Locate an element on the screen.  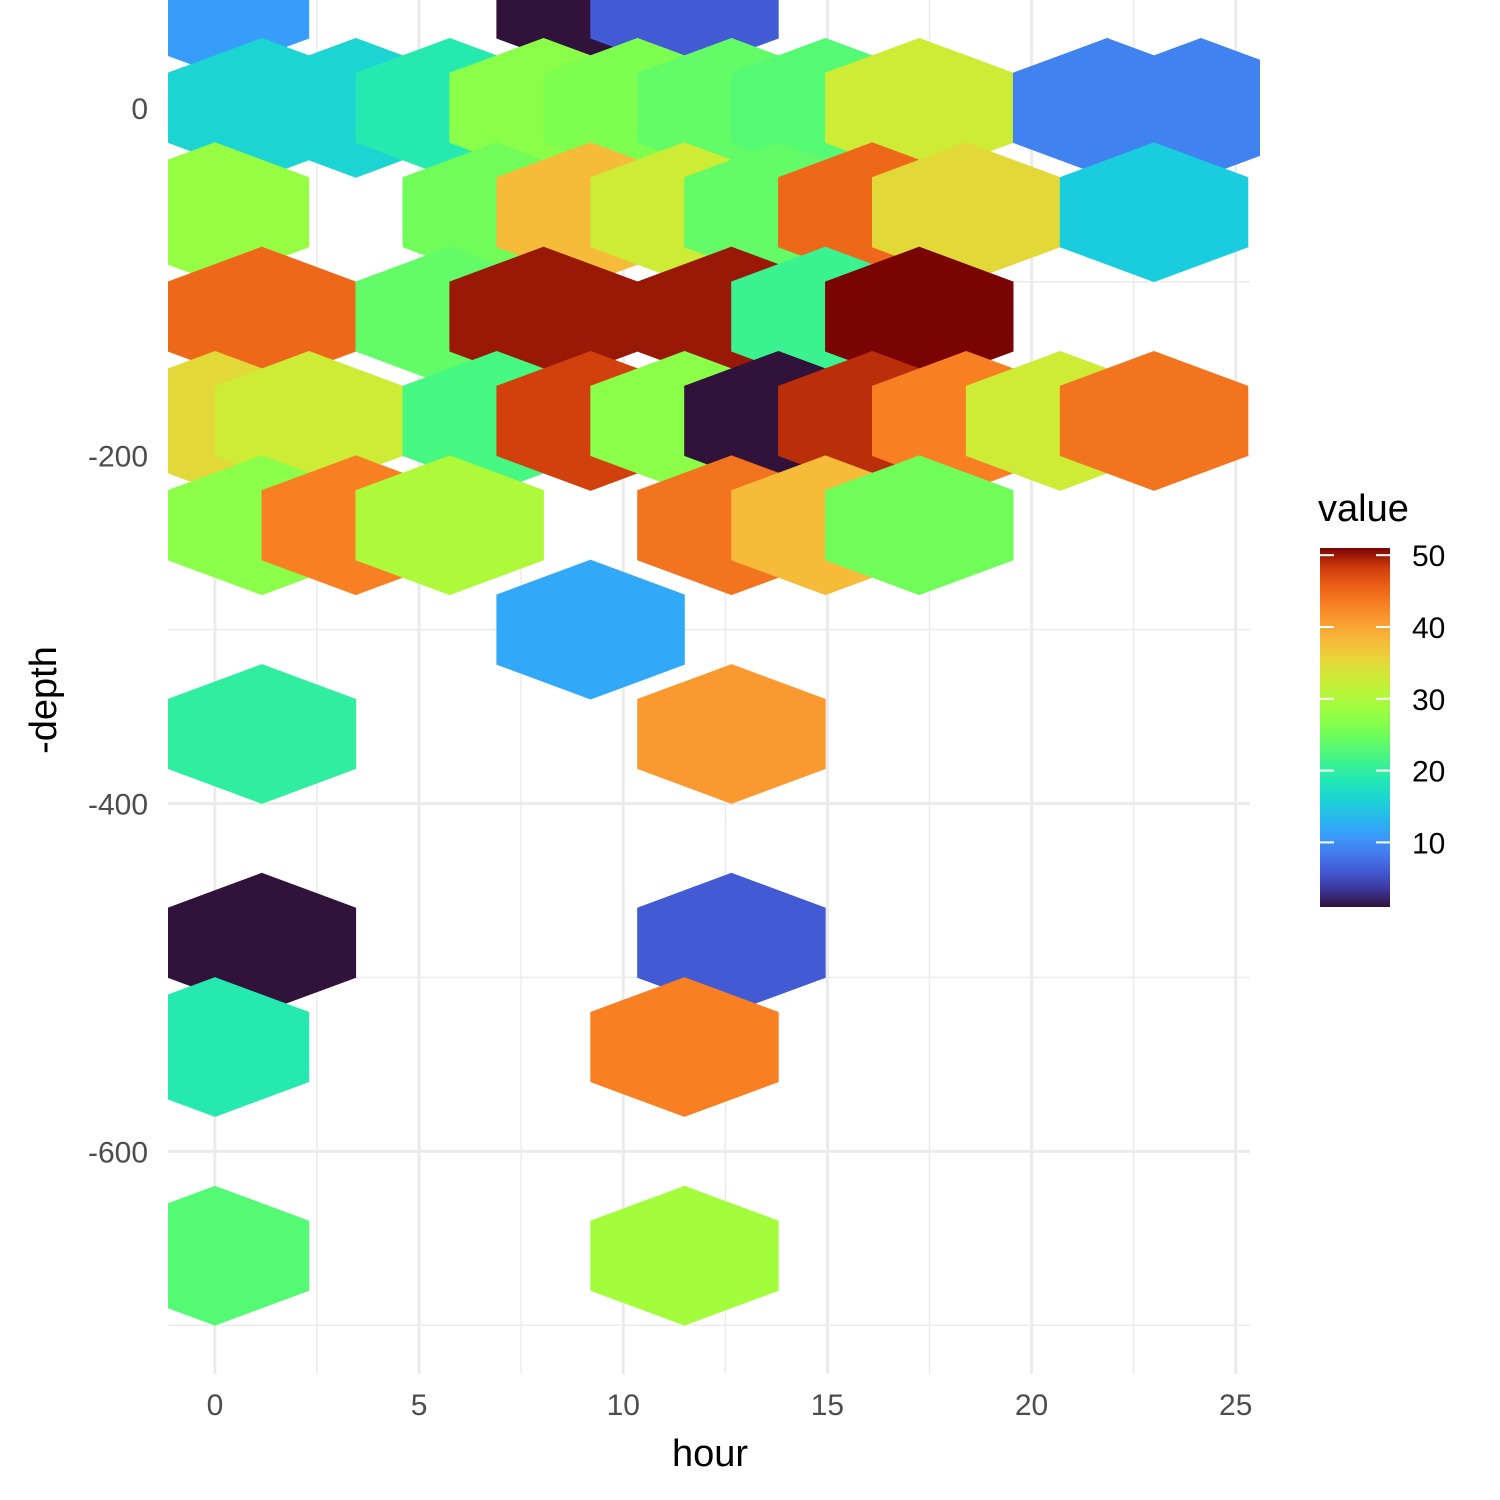
legend: value 10 20 30 40 50 is located at coordinates (1381, 697).